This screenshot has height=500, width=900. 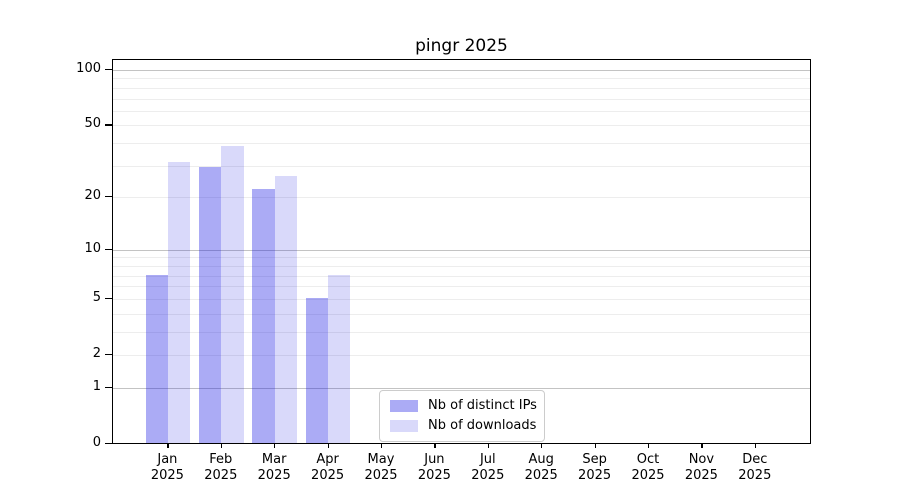 I want to click on x-tick-label-oct: Oct 2025, so click(x=648, y=467).